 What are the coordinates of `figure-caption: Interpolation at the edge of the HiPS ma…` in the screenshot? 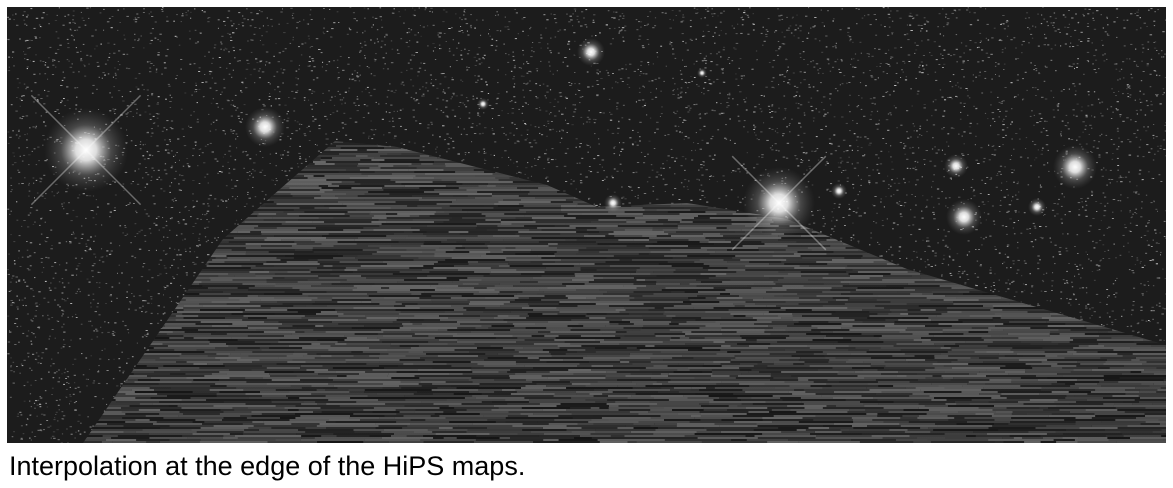 It's located at (267, 466).